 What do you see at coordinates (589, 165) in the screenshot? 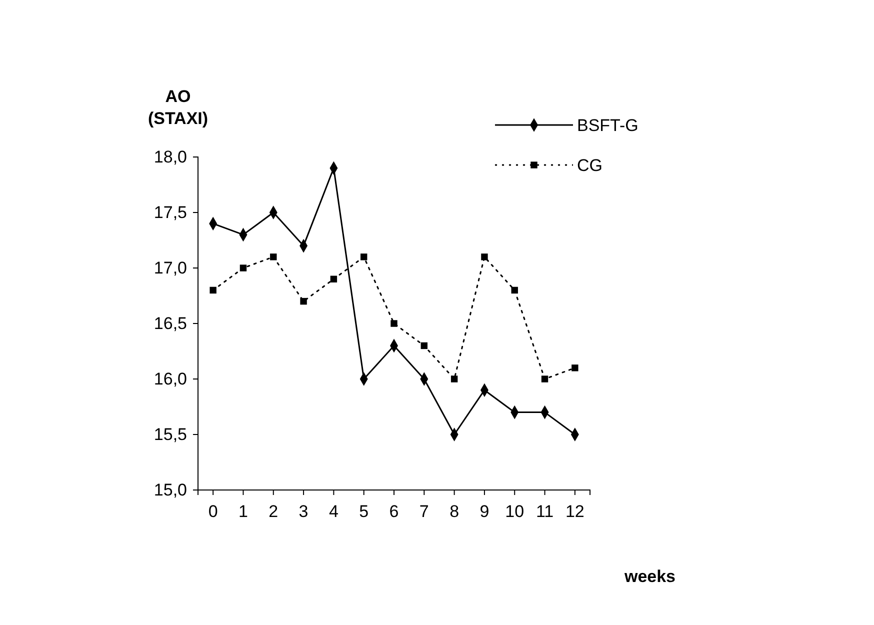
I see `legend-label: CG` at bounding box center [589, 165].